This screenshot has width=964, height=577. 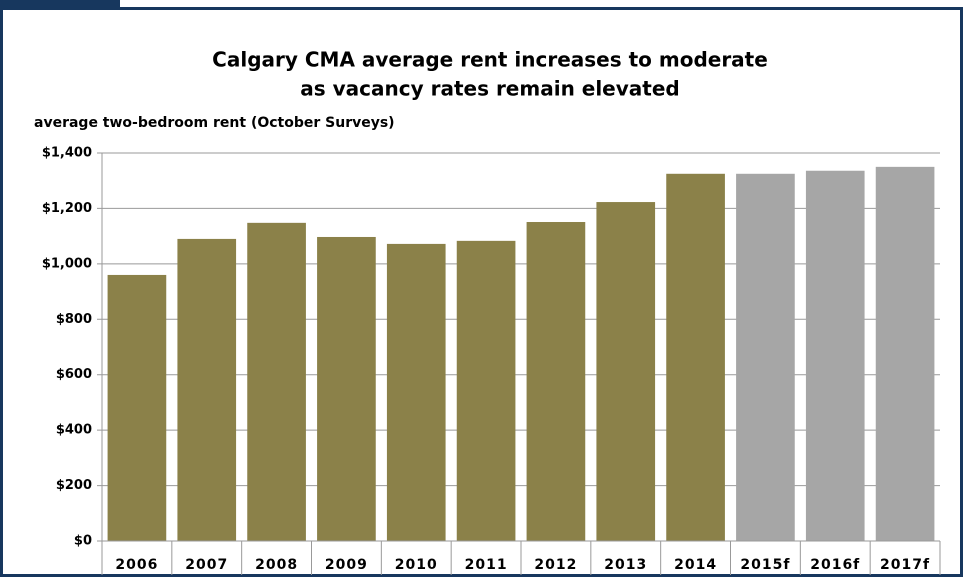 What do you see at coordinates (206, 565) in the screenshot?
I see `x-tick-label: 2007` at bounding box center [206, 565].